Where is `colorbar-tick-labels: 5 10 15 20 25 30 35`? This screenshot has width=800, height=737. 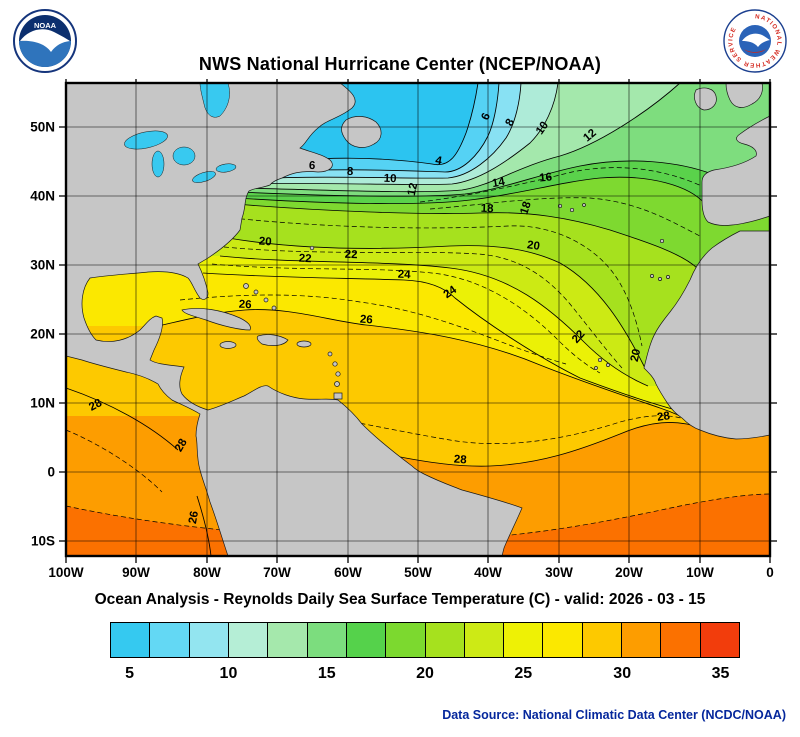 colorbar-tick-labels: 5 10 15 20 25 30 35 is located at coordinates (425, 676).